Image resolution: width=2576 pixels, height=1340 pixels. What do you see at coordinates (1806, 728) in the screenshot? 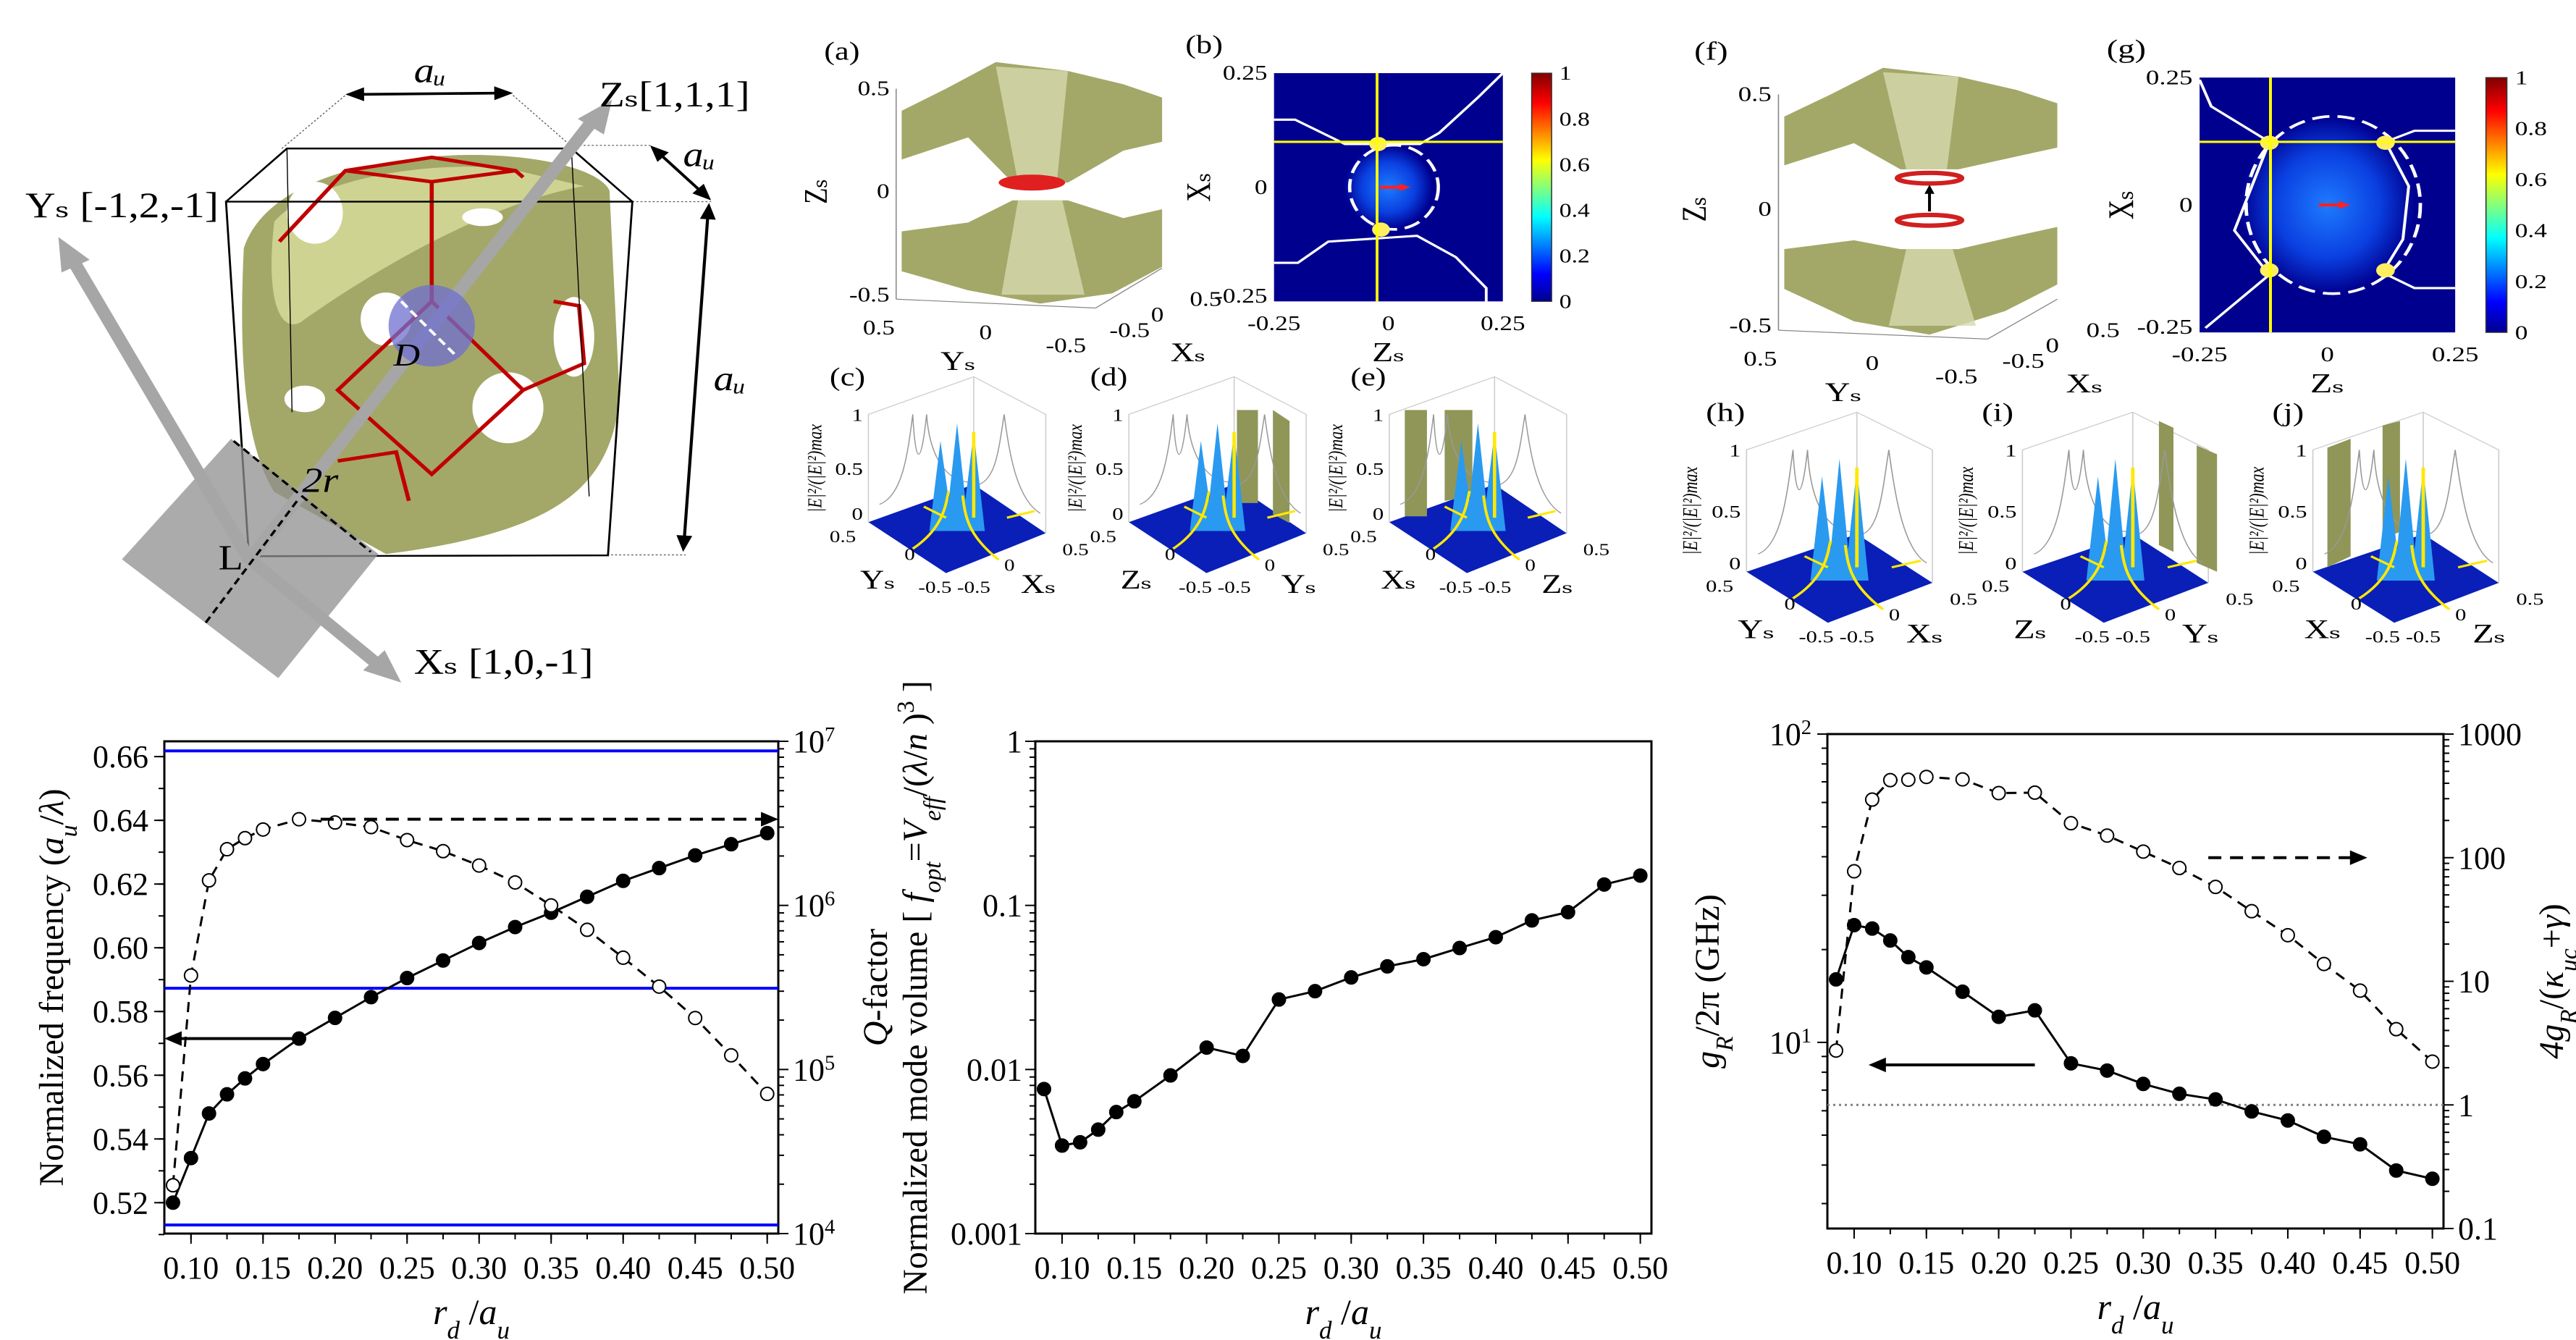
I see `tick-exponent: 2` at bounding box center [1806, 728].